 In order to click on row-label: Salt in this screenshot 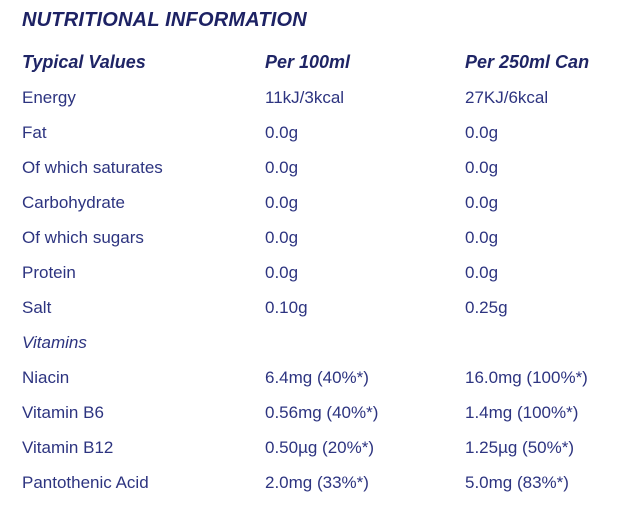, I will do `click(37, 307)`.